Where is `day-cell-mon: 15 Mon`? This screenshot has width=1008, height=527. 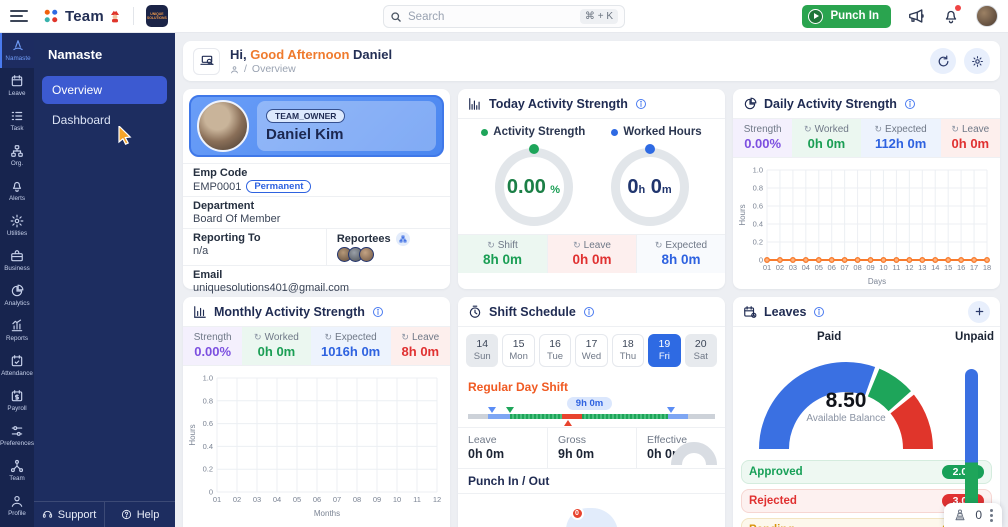
day-cell-mon: 15 Mon is located at coordinates (518, 350).